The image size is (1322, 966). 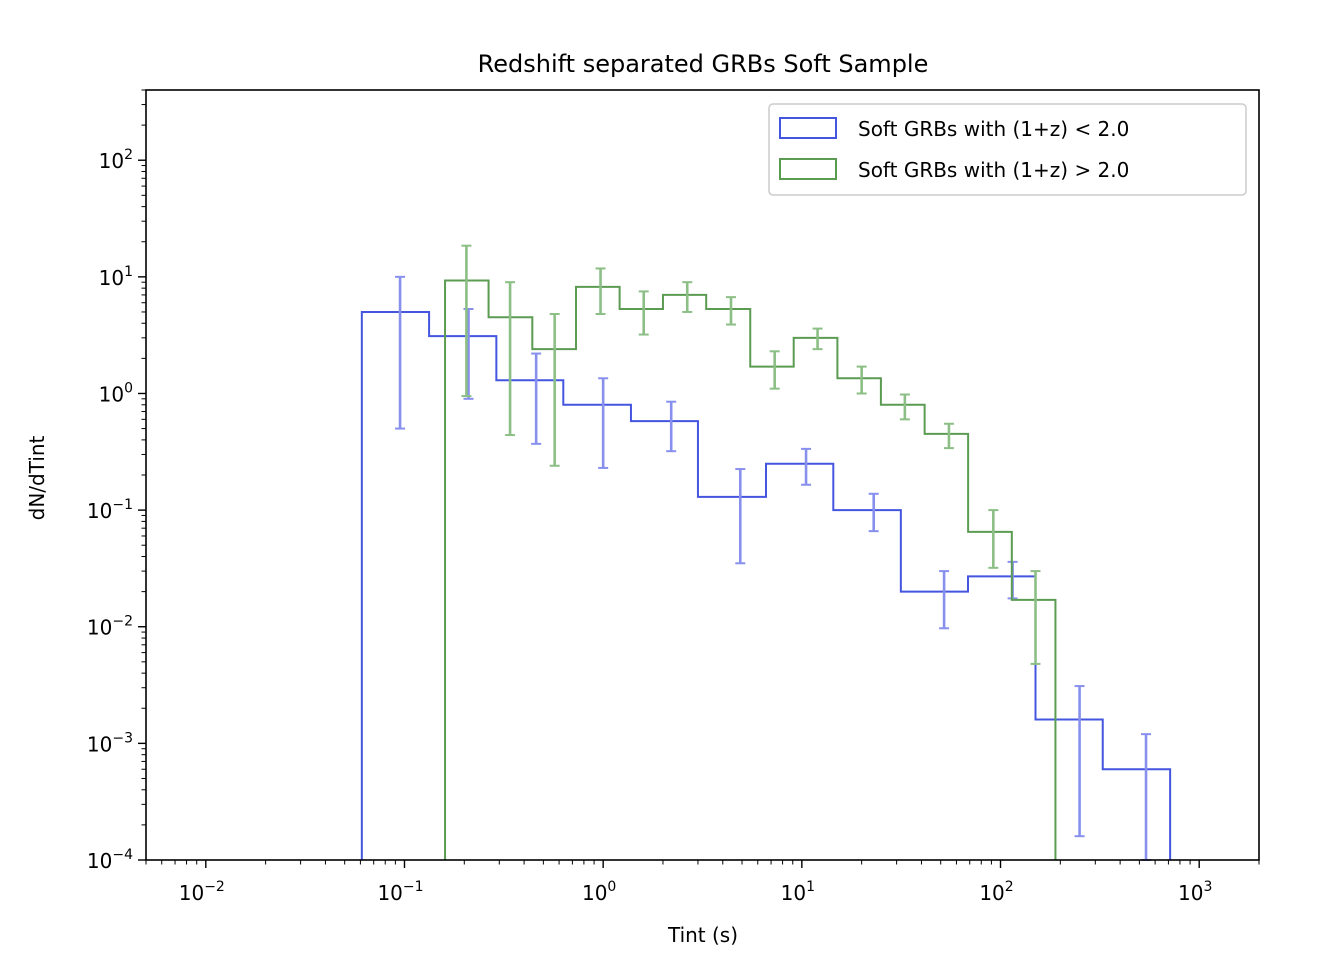 I want to click on chart-title: Redshift separated GRBs Soft Sample, so click(x=703, y=64).